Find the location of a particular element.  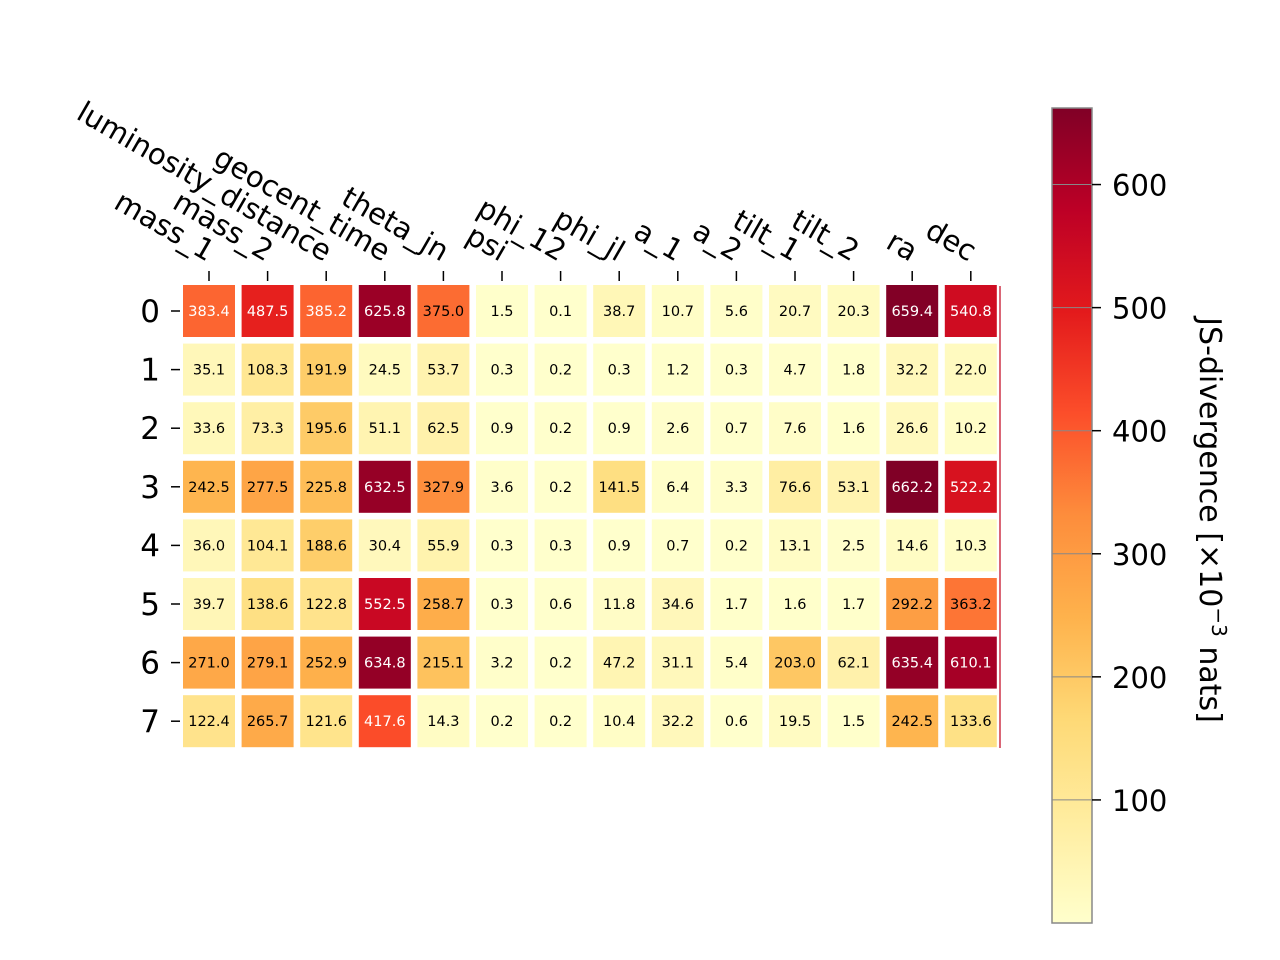

cell-value-label: 292.2 is located at coordinates (912, 605).